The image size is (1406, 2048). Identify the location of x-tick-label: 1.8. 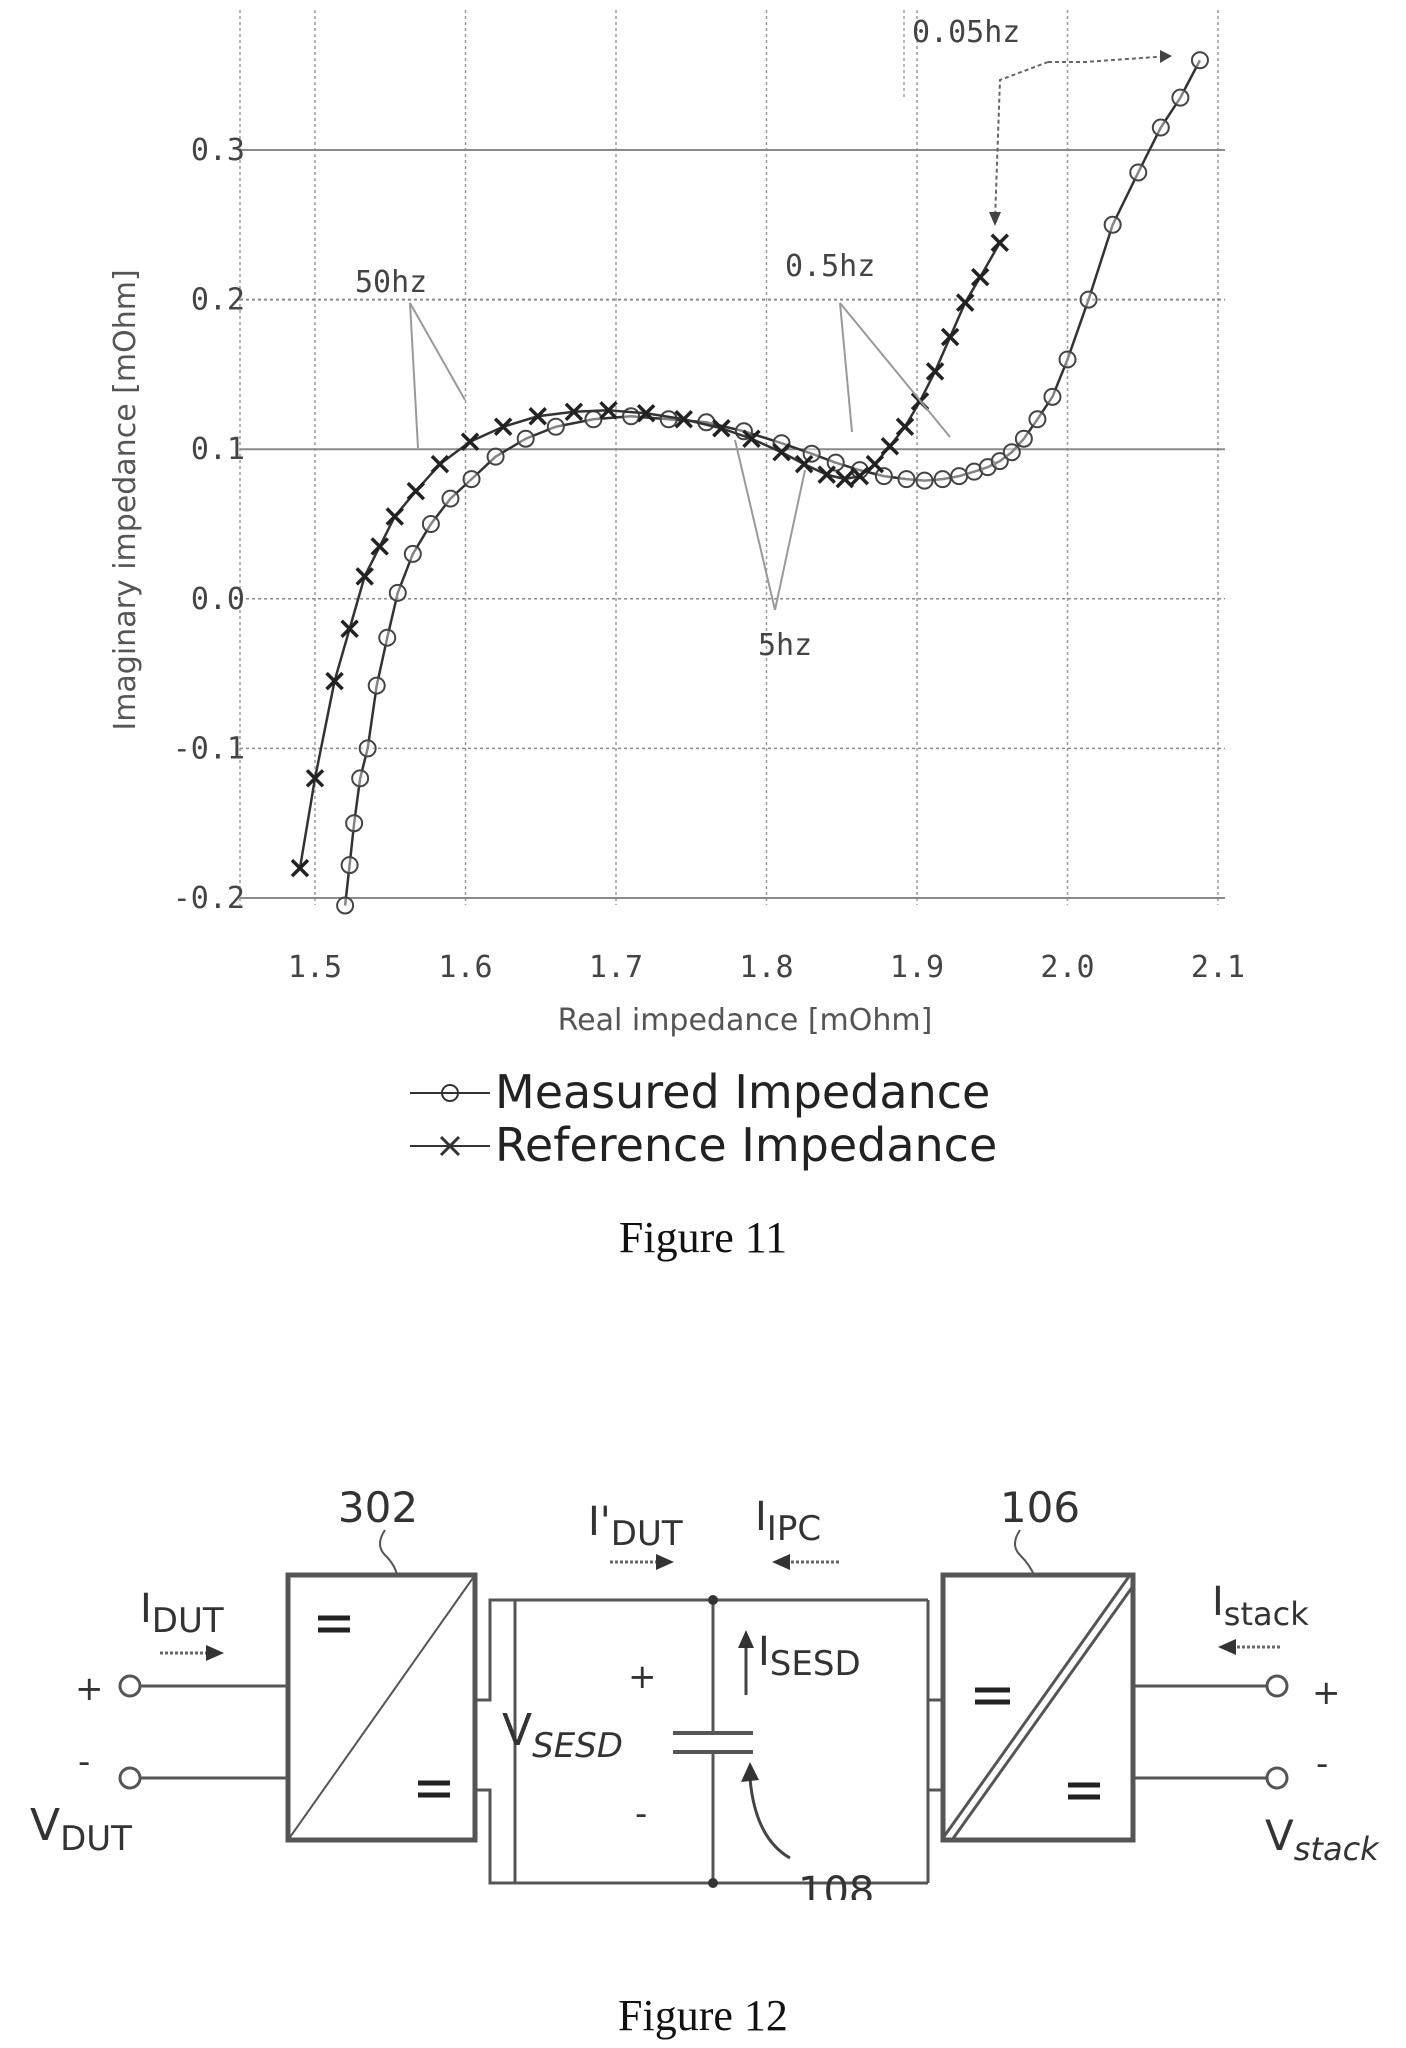
(766, 967).